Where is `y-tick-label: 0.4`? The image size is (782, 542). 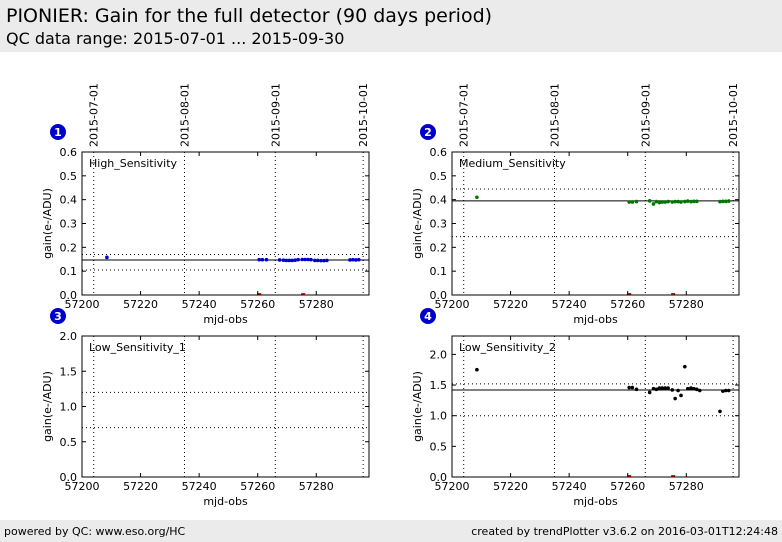 y-tick-label: 0.4 is located at coordinates (439, 200).